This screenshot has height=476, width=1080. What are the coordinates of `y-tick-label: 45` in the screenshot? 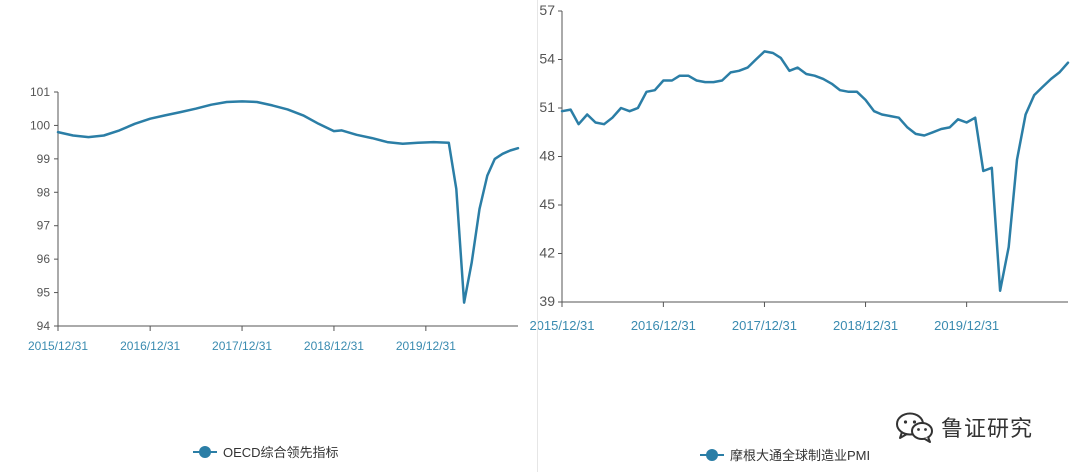 It's located at (547, 204).